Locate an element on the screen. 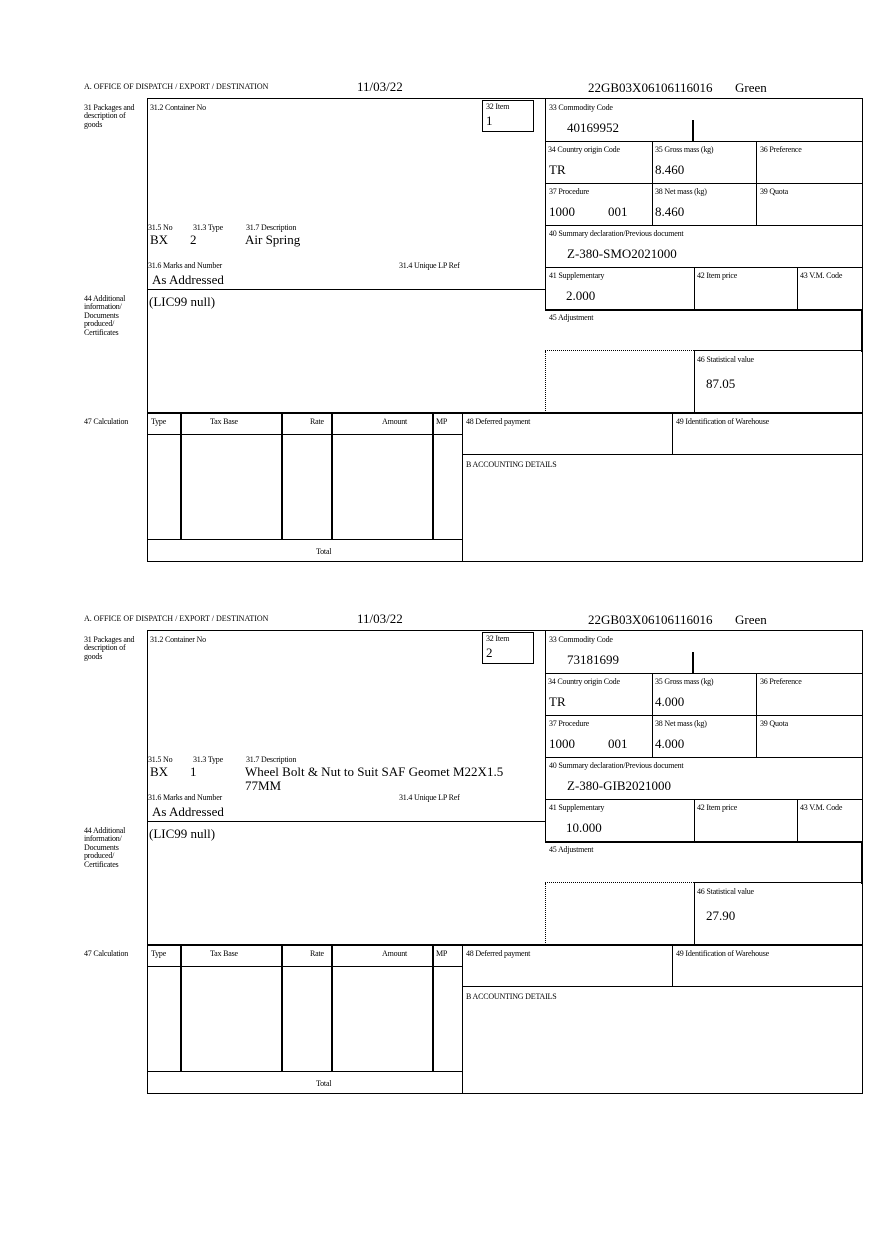 The height and width of the screenshot is (1250, 882). packages-label: 31 Packages and description of goods is located at coordinates (109, 648).